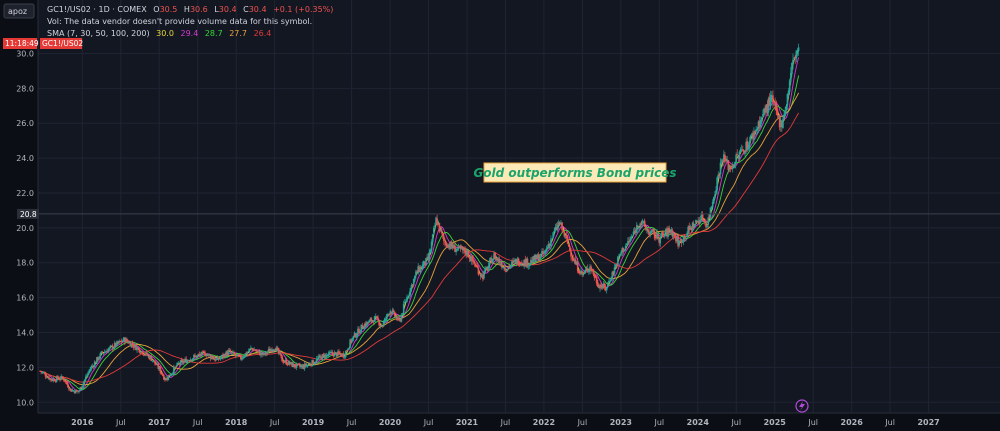 The image size is (1000, 431). Describe the element at coordinates (258, 9) in the screenshot. I see `ohlc-close-value: 30.4` at that location.